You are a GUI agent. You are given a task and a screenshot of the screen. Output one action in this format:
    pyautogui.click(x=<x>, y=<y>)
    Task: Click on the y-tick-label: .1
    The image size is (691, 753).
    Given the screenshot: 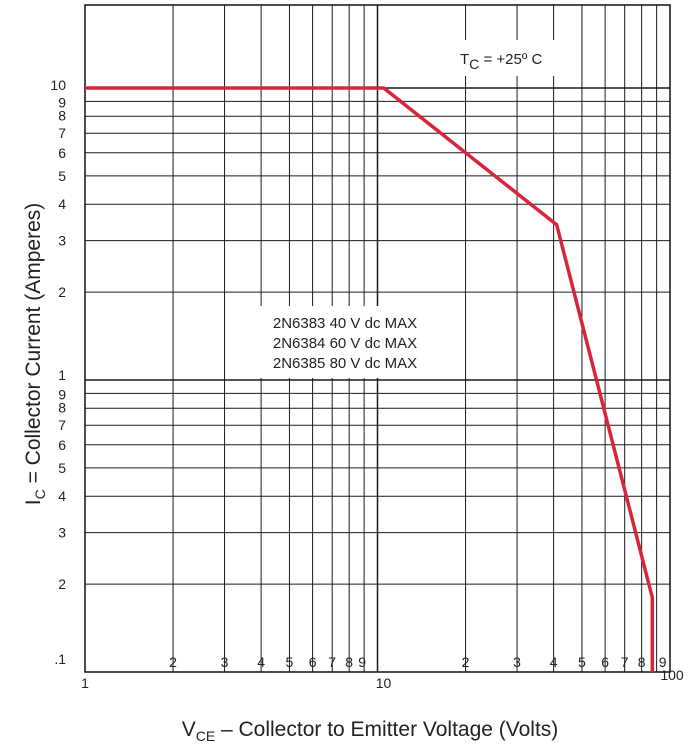 What is the action you would take?
    pyautogui.click(x=60, y=659)
    